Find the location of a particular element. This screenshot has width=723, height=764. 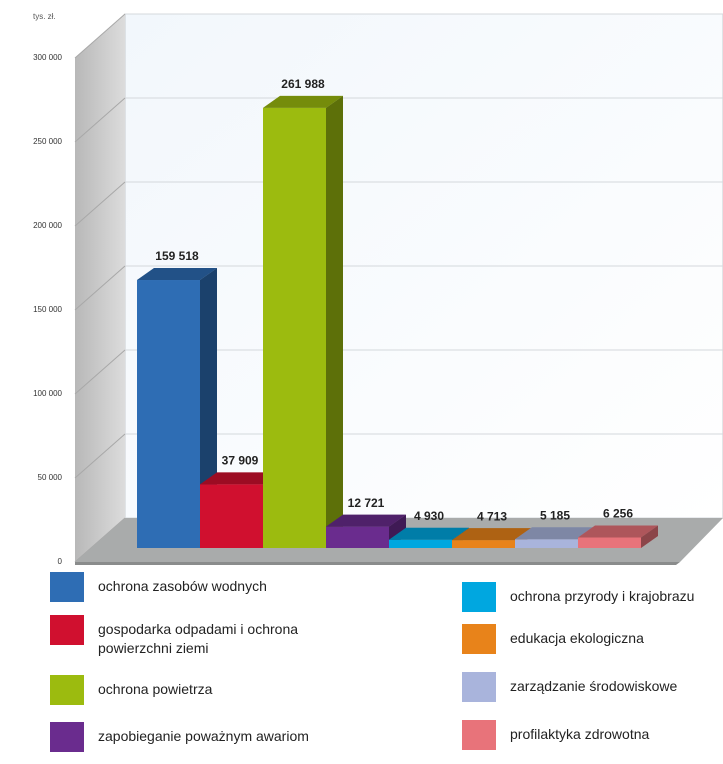

value-label: 6 256 is located at coordinates (618, 514).